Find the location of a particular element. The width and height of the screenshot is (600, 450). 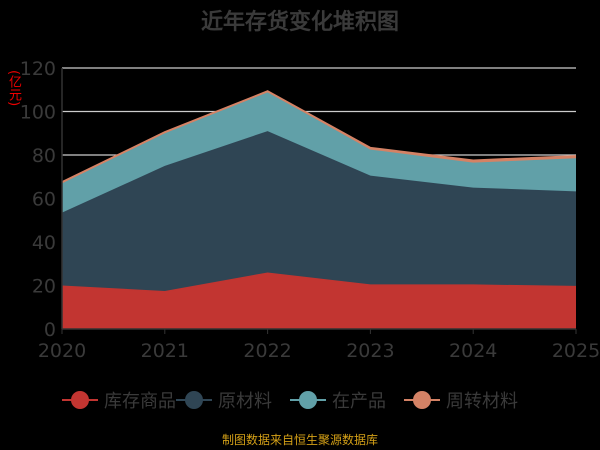

y-tick-label: 120 is located at coordinates (38, 69).